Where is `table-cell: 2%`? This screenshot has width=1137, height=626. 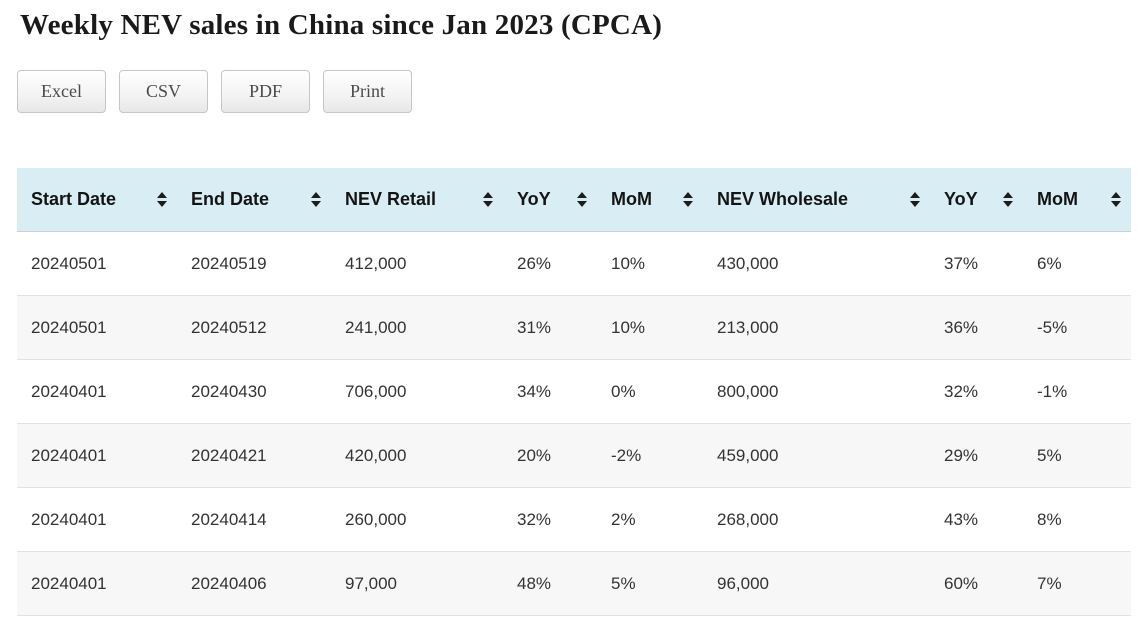 table-cell: 2% is located at coordinates (650, 519).